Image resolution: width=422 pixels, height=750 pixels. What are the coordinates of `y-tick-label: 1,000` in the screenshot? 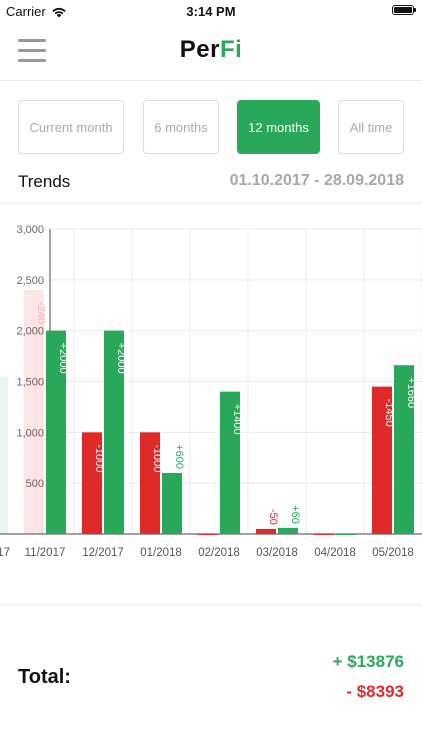 It's located at (30, 433).